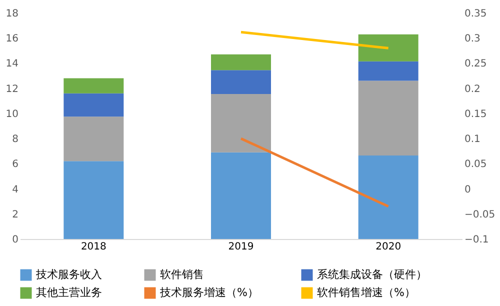 The height and width of the screenshot is (306, 500). What do you see at coordinates (15, 164) in the screenshot?
I see `y-tick-label: 6` at bounding box center [15, 164].